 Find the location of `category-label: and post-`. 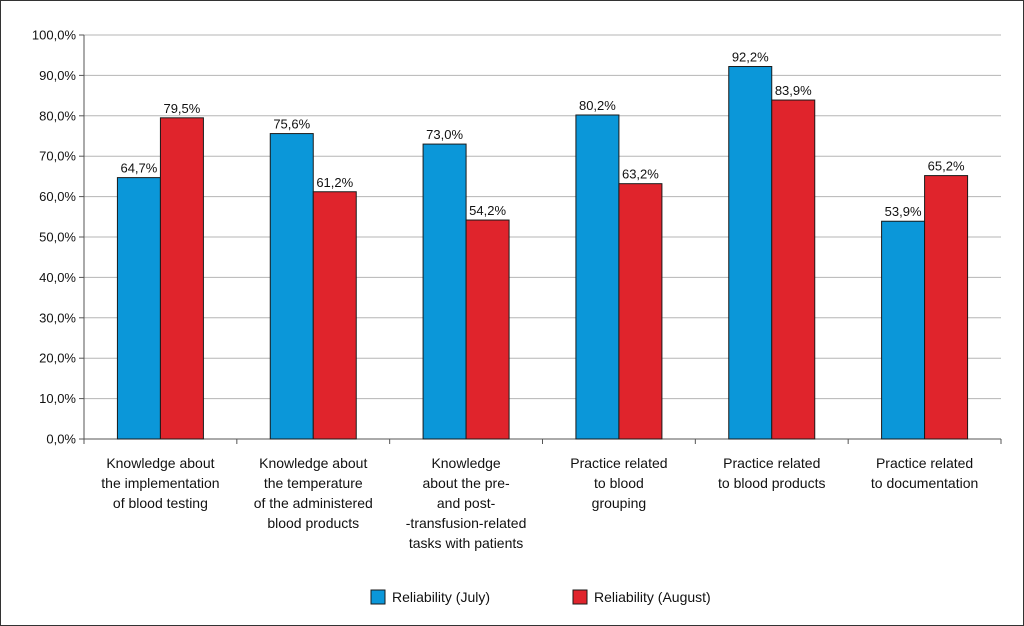

category-label: and post- is located at coordinates (466, 503).